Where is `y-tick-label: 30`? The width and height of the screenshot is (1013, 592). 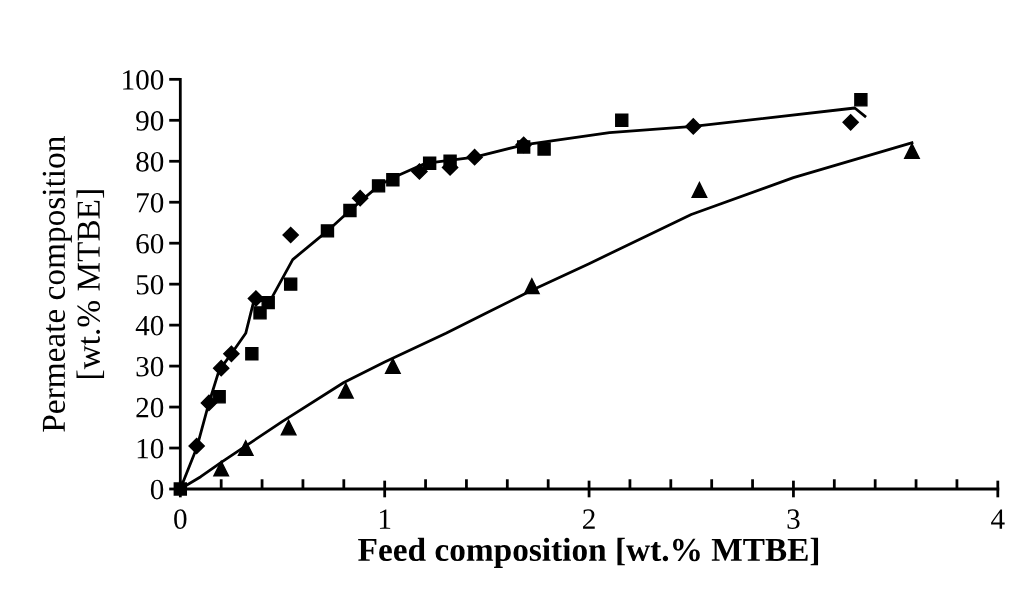 y-tick-label: 30 is located at coordinates (150, 366).